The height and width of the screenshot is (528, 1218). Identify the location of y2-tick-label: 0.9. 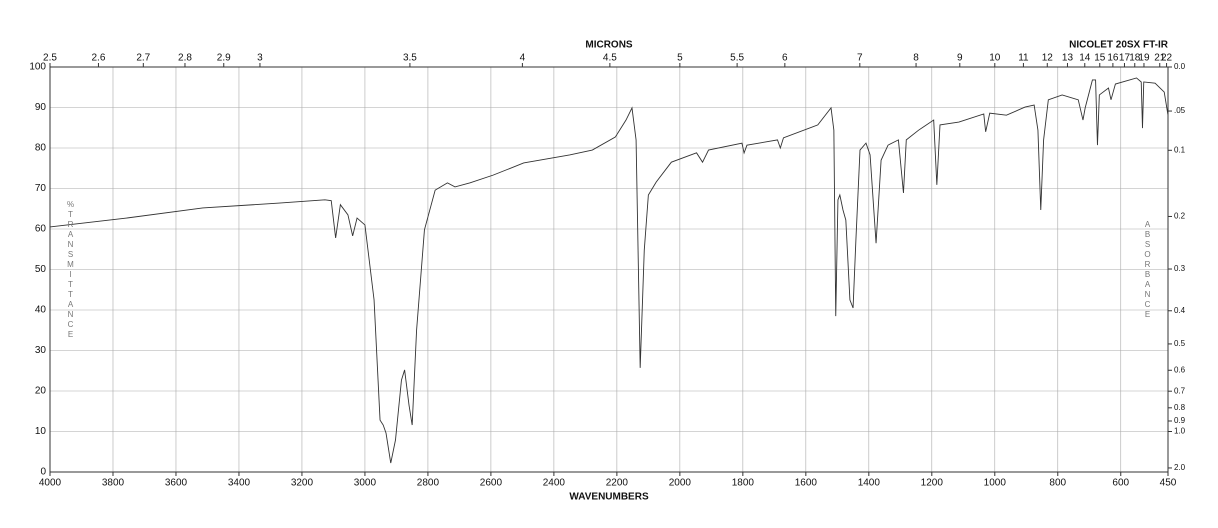
(1180, 420).